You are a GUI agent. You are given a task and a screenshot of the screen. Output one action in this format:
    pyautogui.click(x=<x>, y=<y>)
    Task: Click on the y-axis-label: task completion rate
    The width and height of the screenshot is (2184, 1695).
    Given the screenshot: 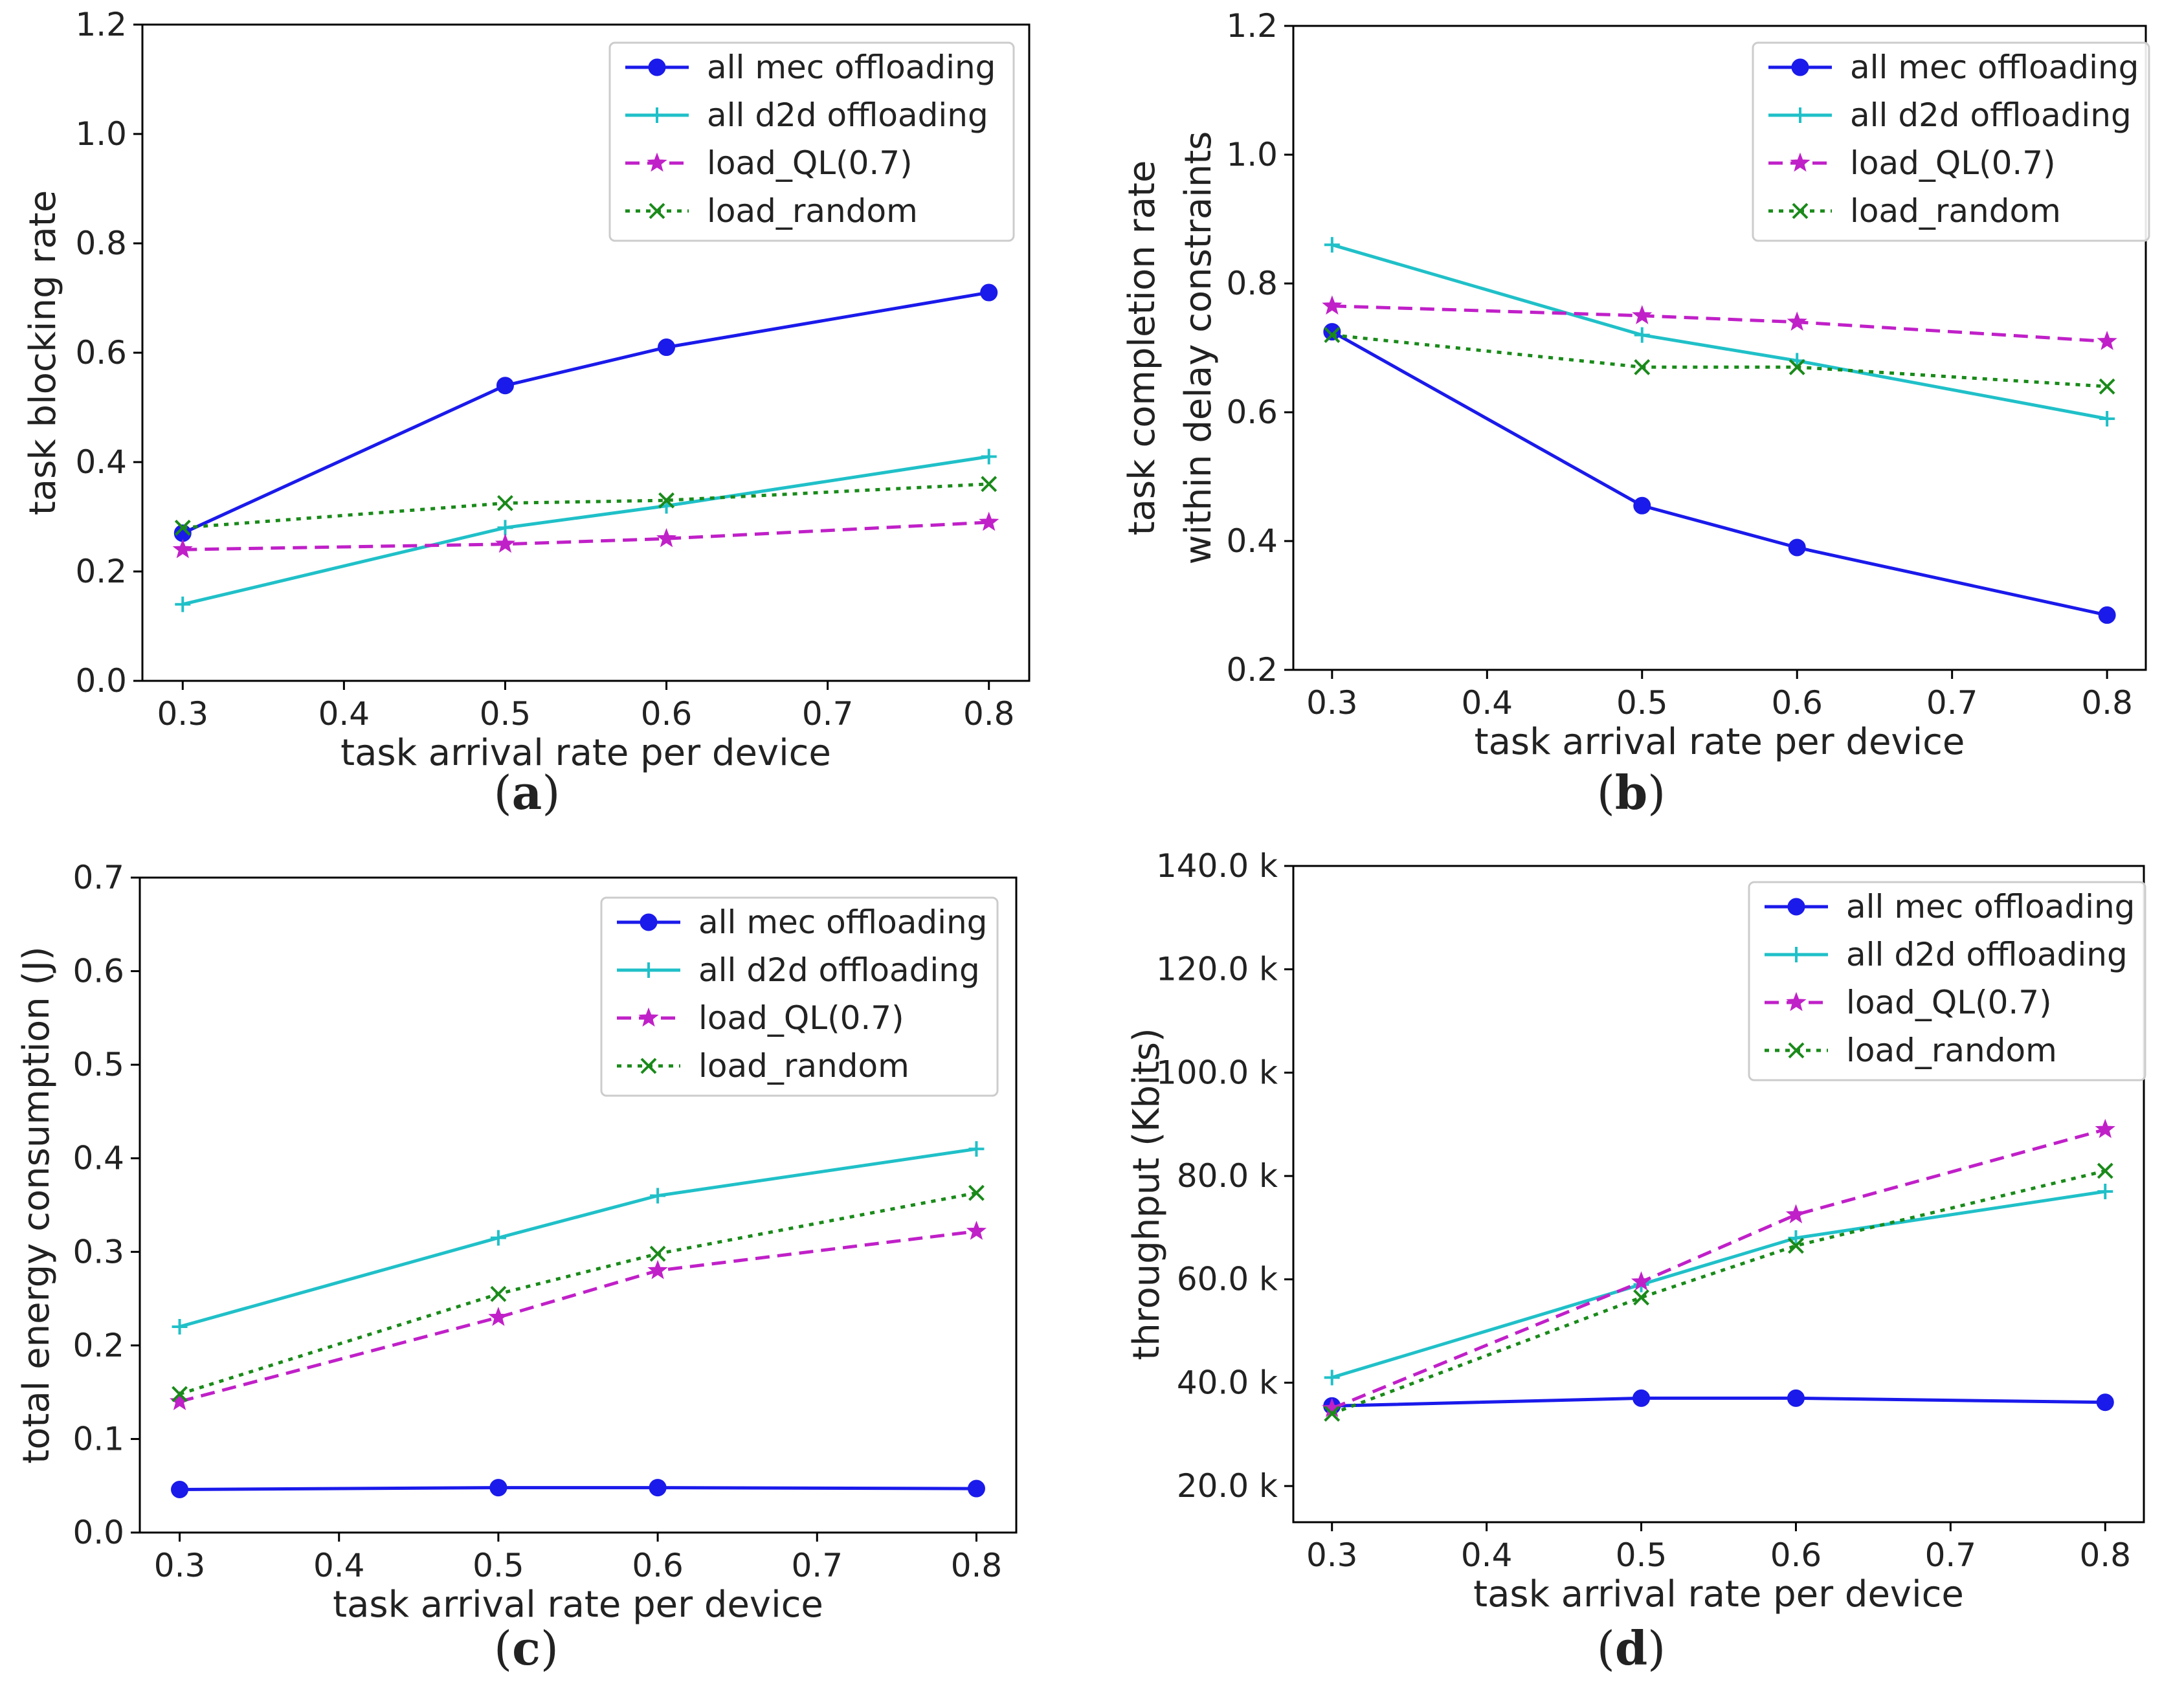 What is the action you would take?
    pyautogui.click(x=1142, y=348)
    